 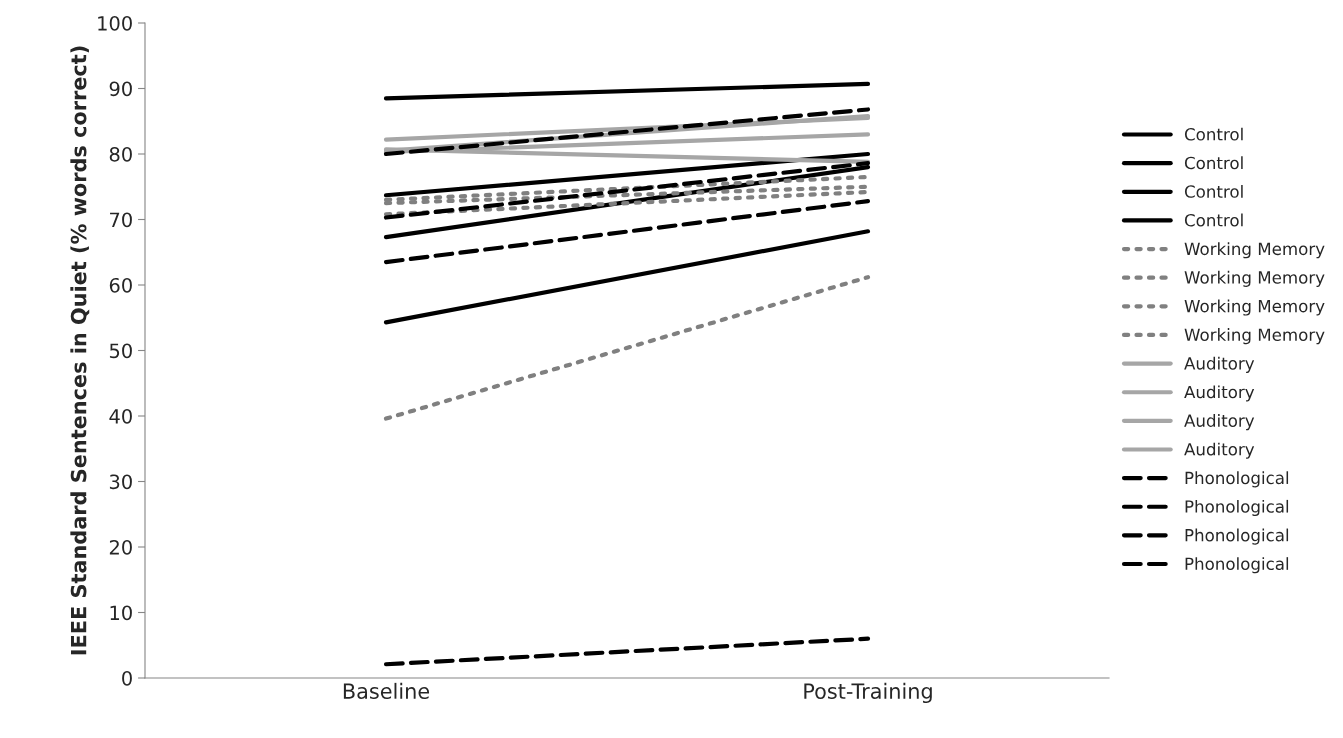 I want to click on y-tick-label: 100, so click(x=115, y=23).